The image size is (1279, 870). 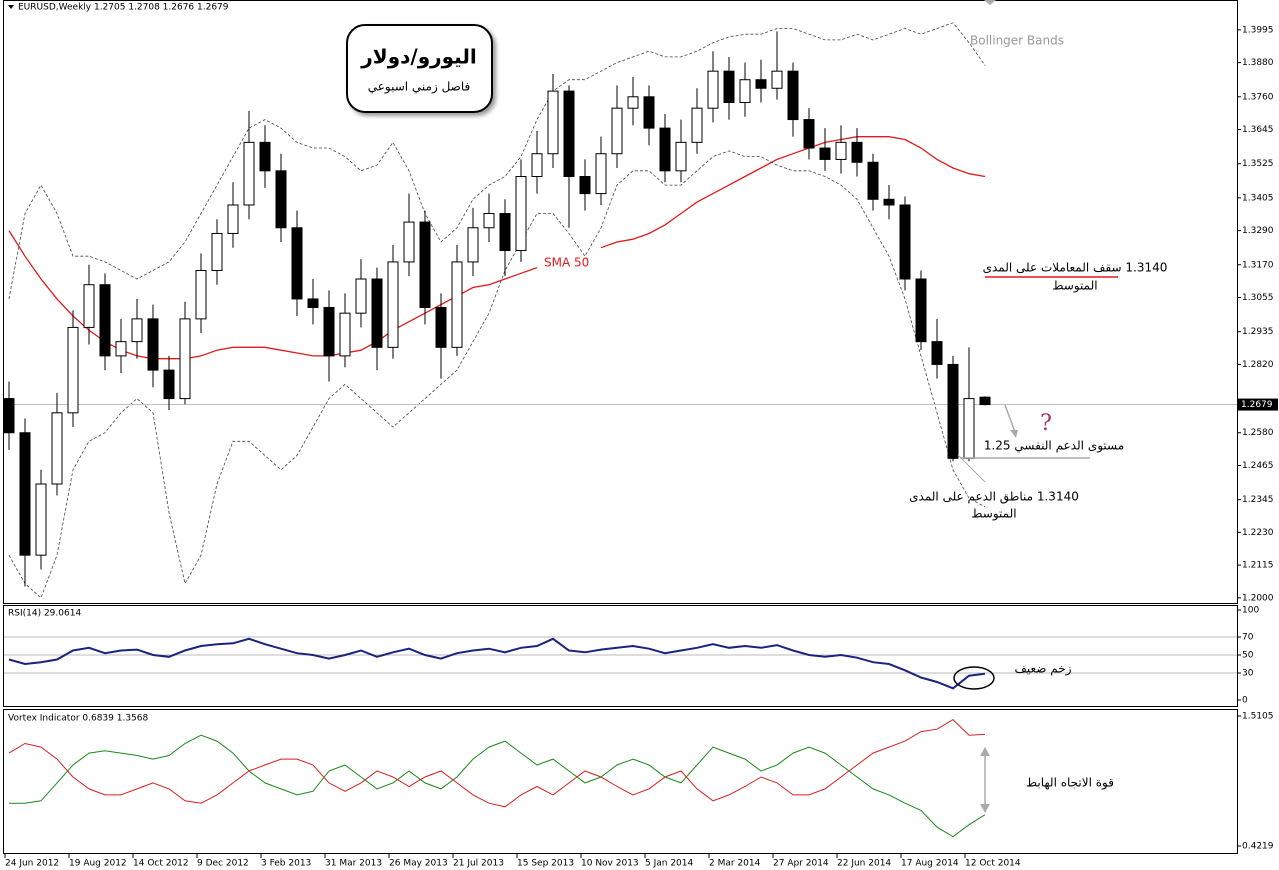 What do you see at coordinates (930, 864) in the screenshot?
I see `x-tick-label: 17 Aug 2014` at bounding box center [930, 864].